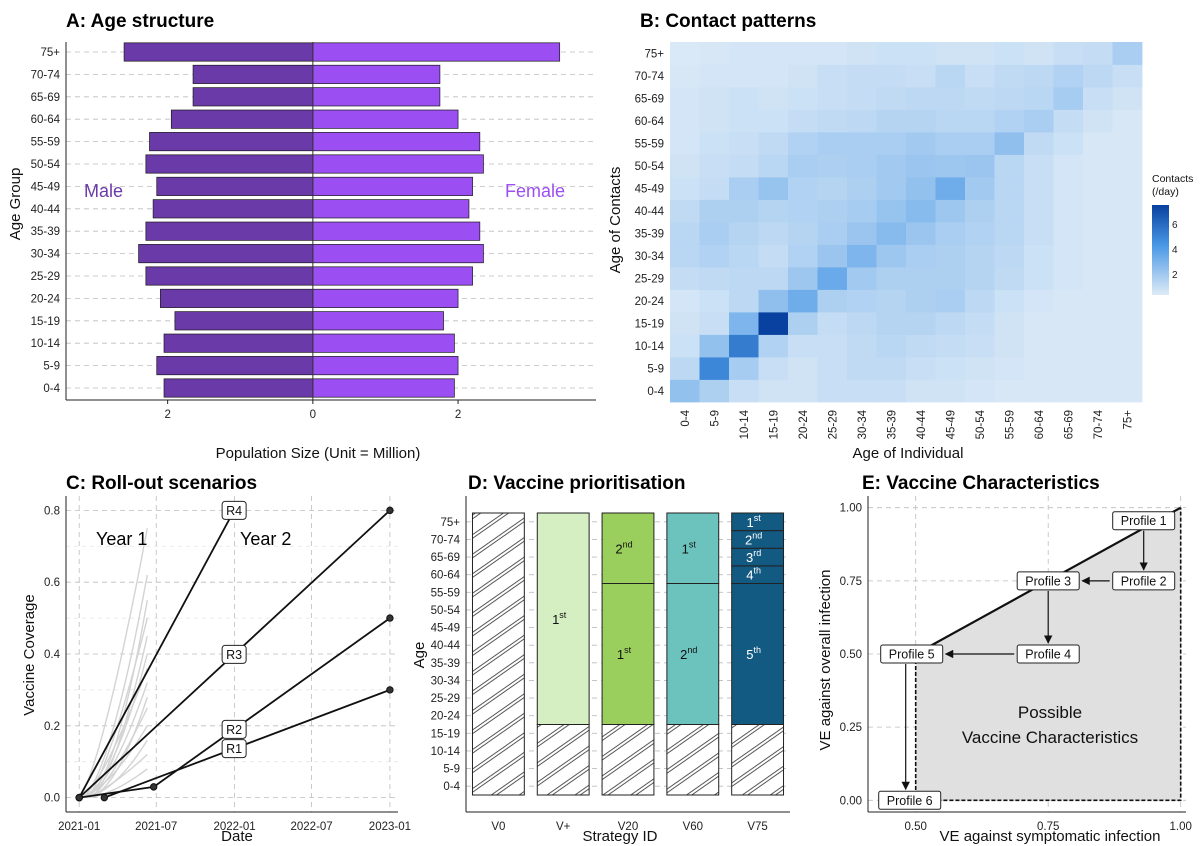 The height and width of the screenshot is (846, 1204). Describe the element at coordinates (121, 539) in the screenshot. I see `year1-label: Year 1` at that location.